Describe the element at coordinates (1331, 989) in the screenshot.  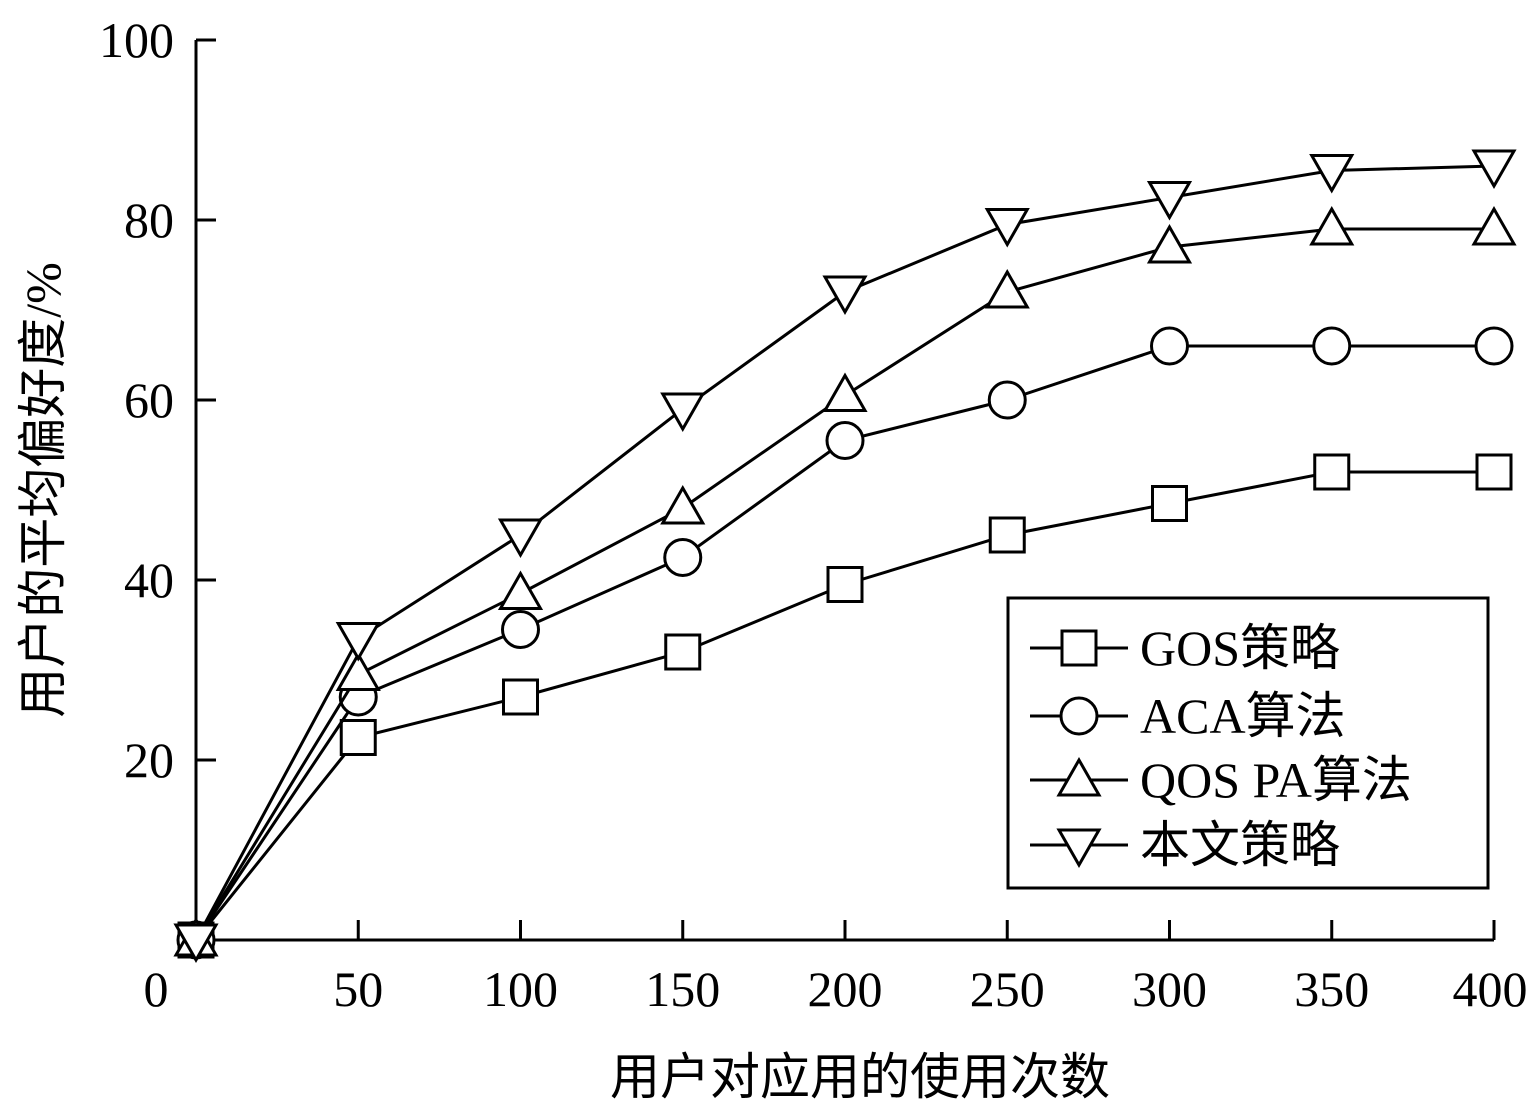
I see `x-tick-label: 350` at that location.